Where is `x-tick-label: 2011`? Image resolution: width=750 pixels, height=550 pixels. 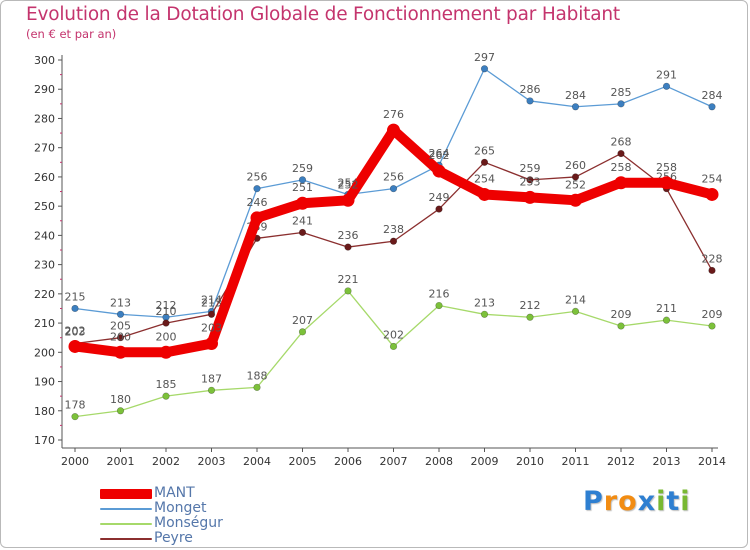
x-tick-label: 2011 is located at coordinates (576, 461).